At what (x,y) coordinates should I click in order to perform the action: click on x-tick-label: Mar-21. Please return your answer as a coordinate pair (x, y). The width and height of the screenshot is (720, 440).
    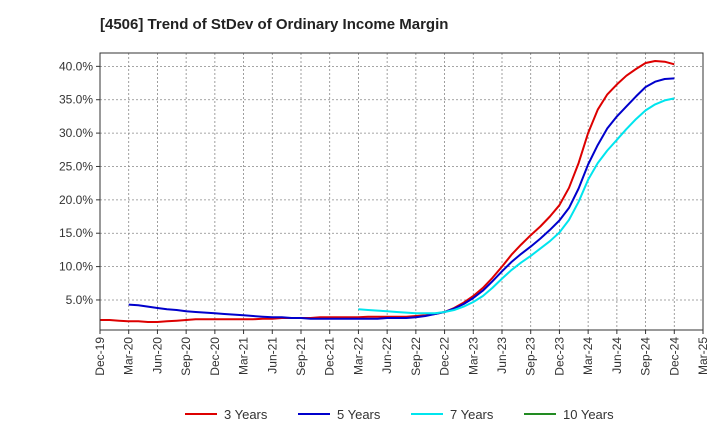
    Looking at the image, I should click on (244, 356).